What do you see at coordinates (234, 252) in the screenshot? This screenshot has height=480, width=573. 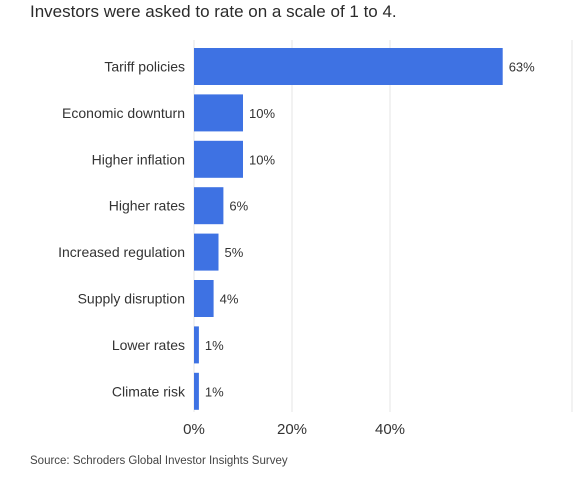 I see `data-label: 5%` at bounding box center [234, 252].